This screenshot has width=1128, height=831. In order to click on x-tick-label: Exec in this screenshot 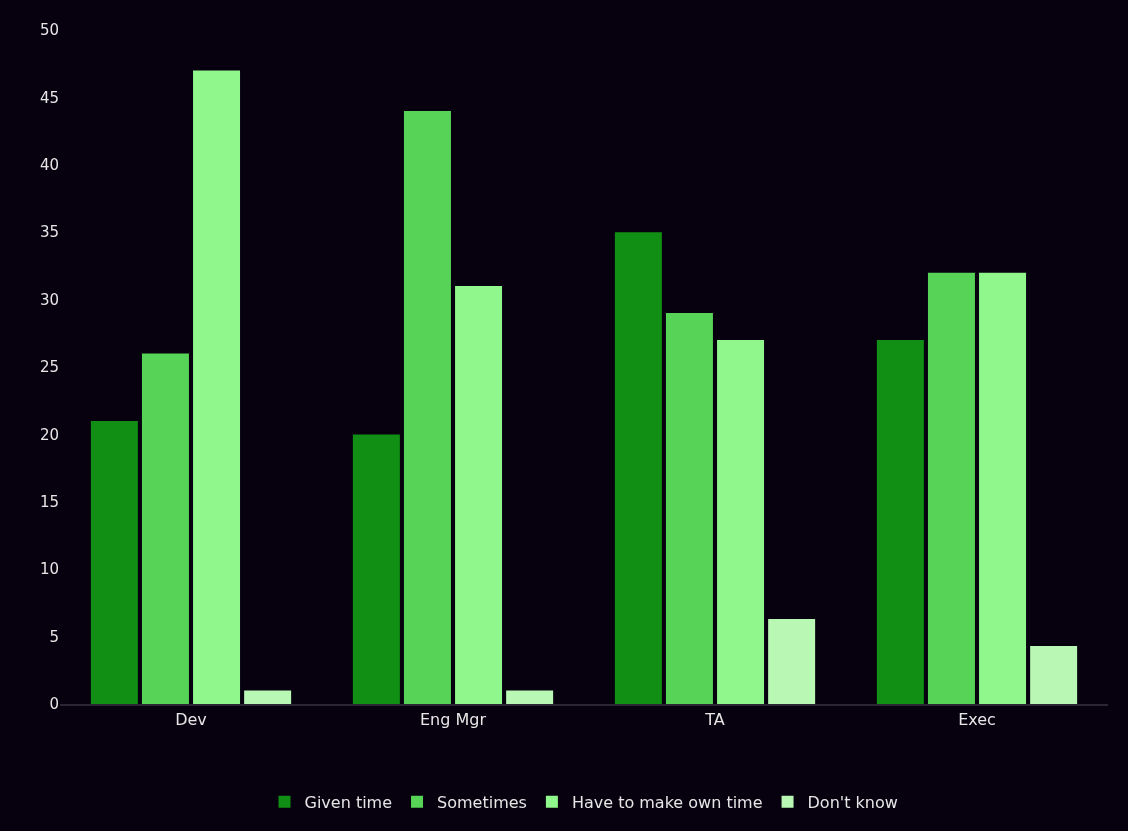, I will do `click(977, 720)`.